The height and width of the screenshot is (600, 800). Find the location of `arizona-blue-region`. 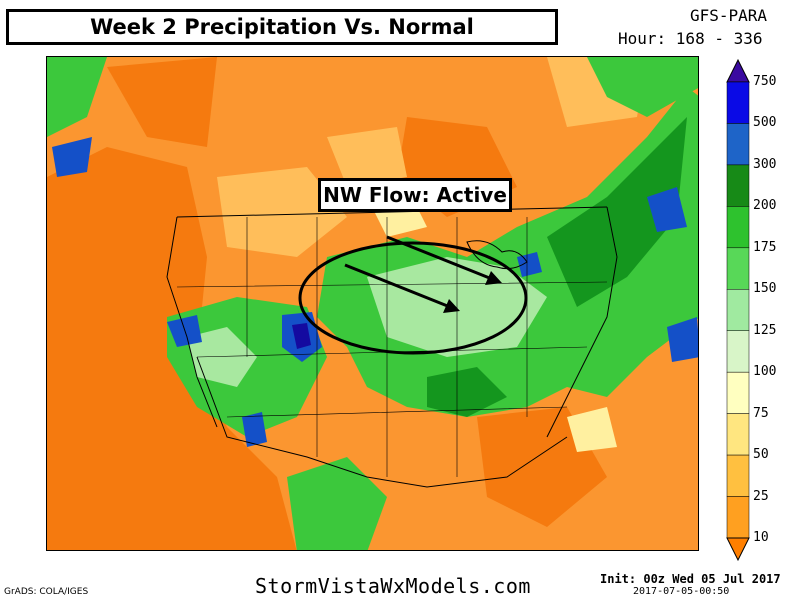

arizona-blue-region is located at coordinates (254, 429).